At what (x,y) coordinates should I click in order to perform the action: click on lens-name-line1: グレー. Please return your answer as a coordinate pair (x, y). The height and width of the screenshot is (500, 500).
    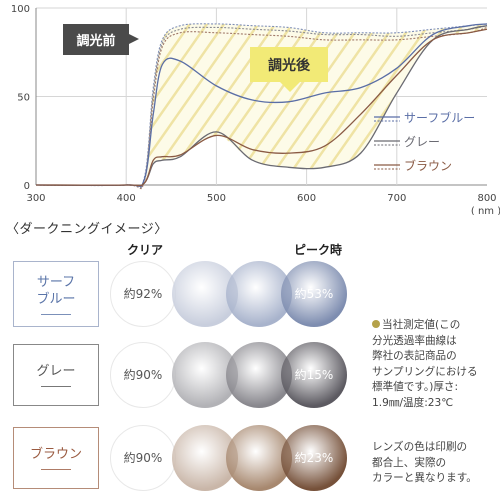
    Looking at the image, I should click on (56, 371).